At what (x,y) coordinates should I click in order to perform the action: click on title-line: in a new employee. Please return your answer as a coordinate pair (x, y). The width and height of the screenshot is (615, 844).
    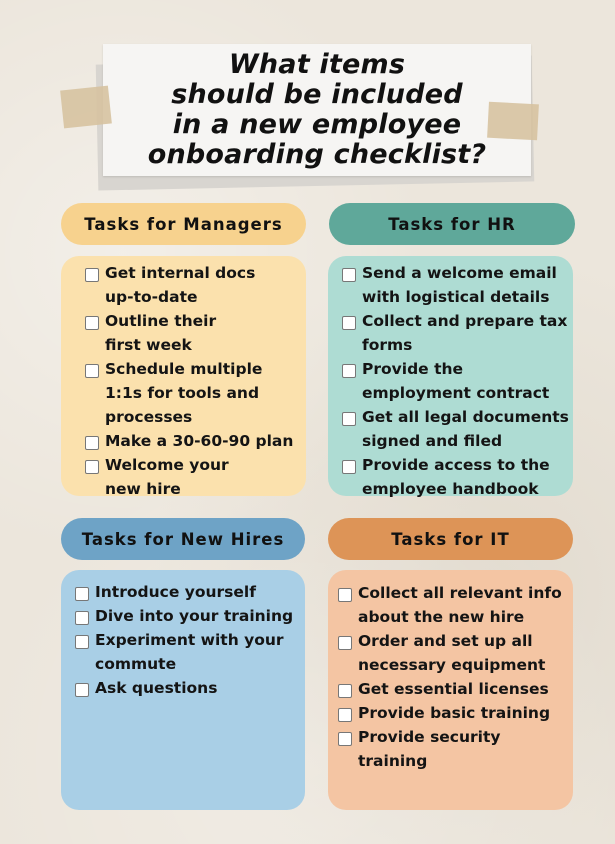
    Looking at the image, I should click on (317, 124).